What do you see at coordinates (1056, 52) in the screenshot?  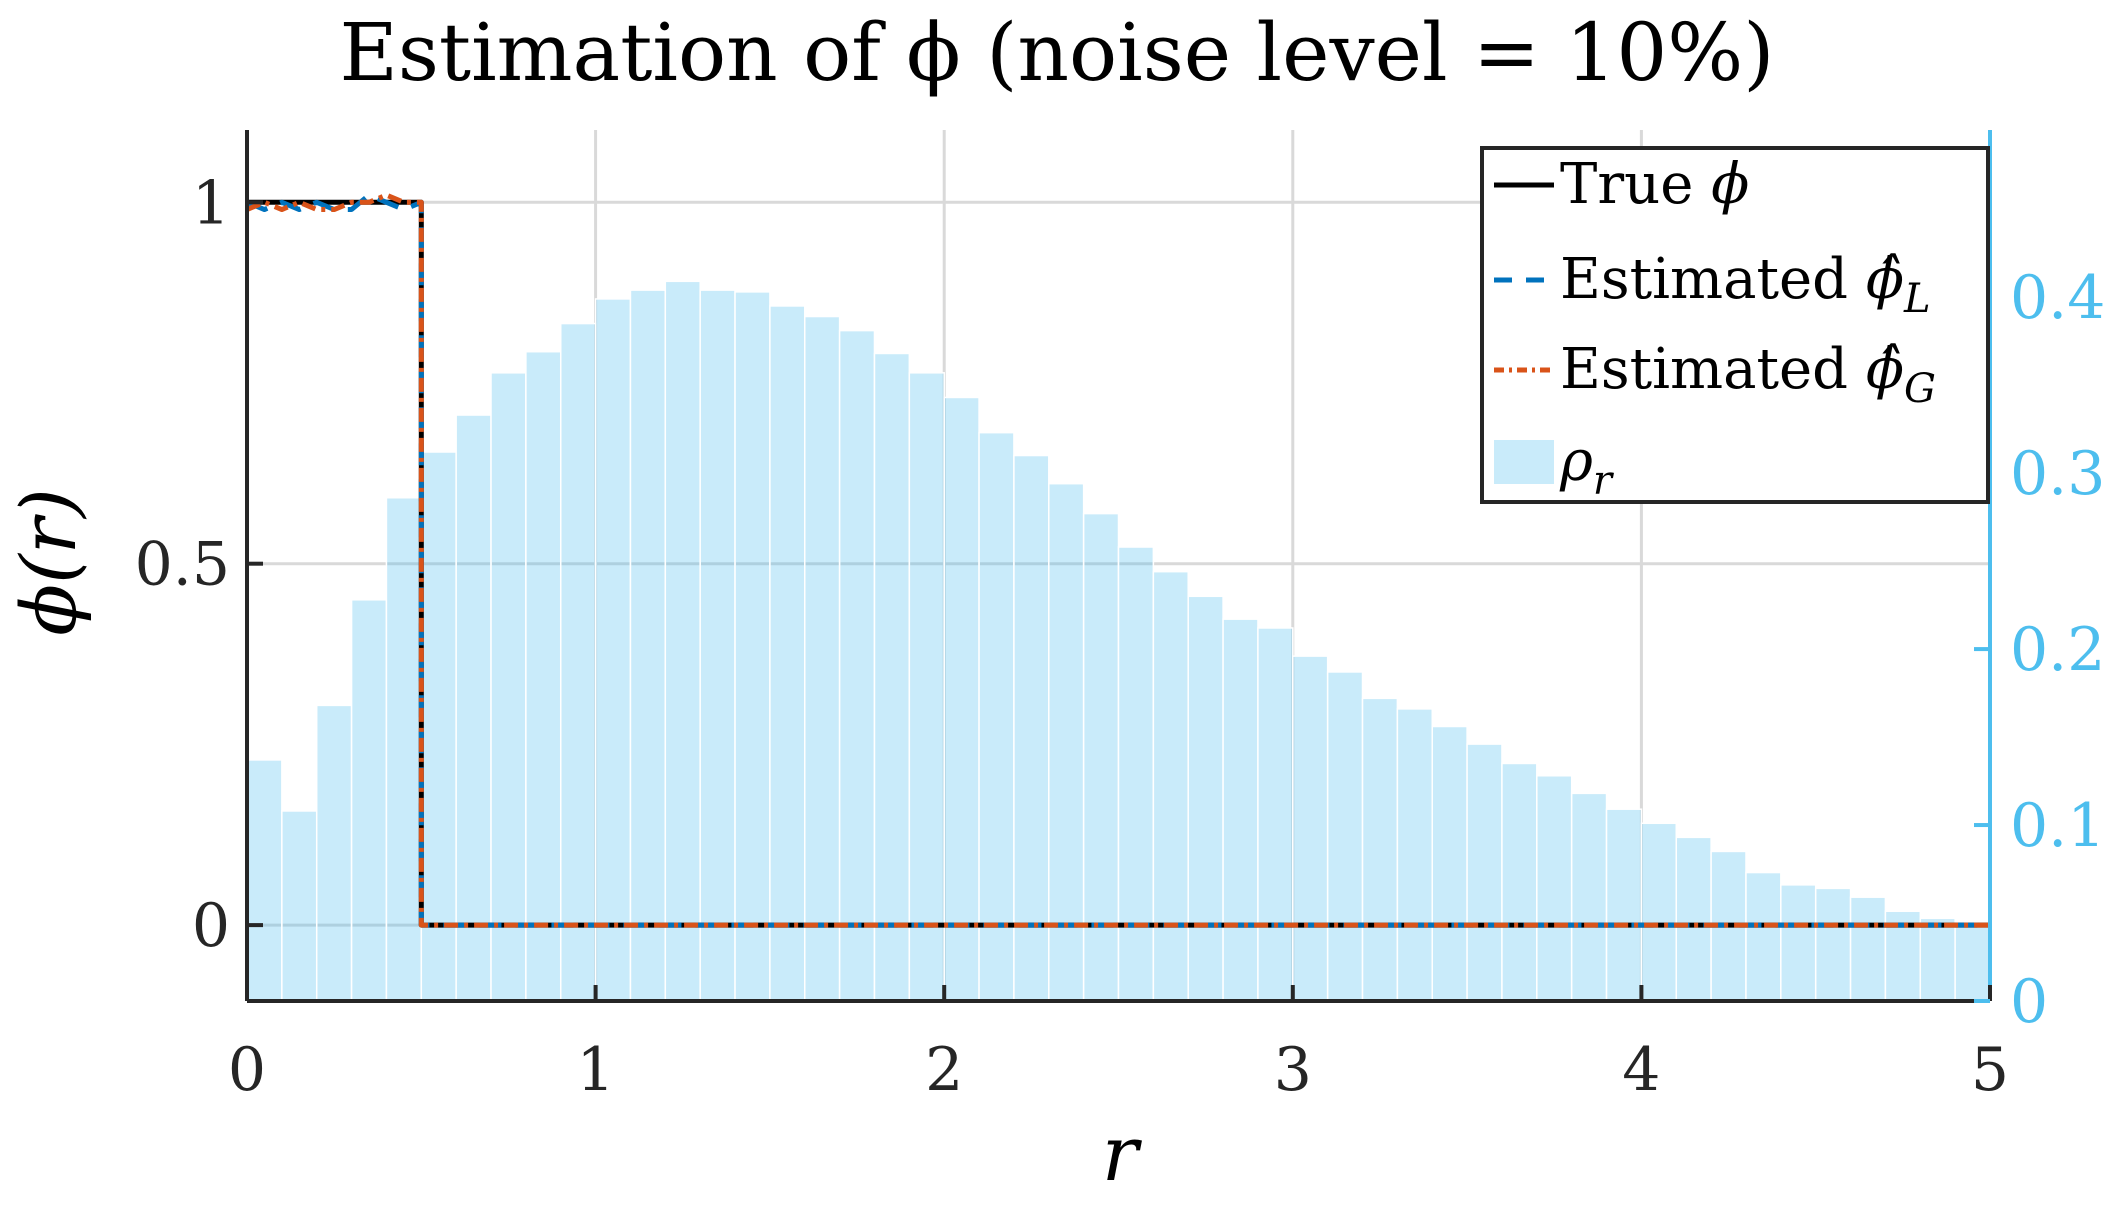 I see `chart-title: Estimation of ϕ (noise level = 10%)` at bounding box center [1056, 52].